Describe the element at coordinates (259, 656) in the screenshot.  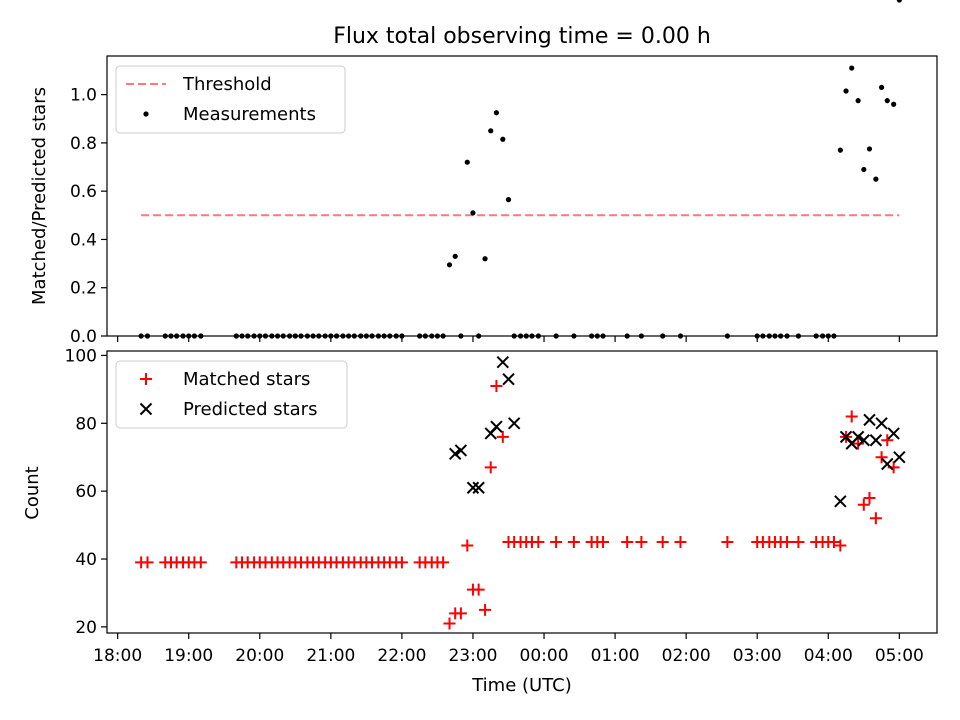
I see `x-tick-label: 20:00` at that location.